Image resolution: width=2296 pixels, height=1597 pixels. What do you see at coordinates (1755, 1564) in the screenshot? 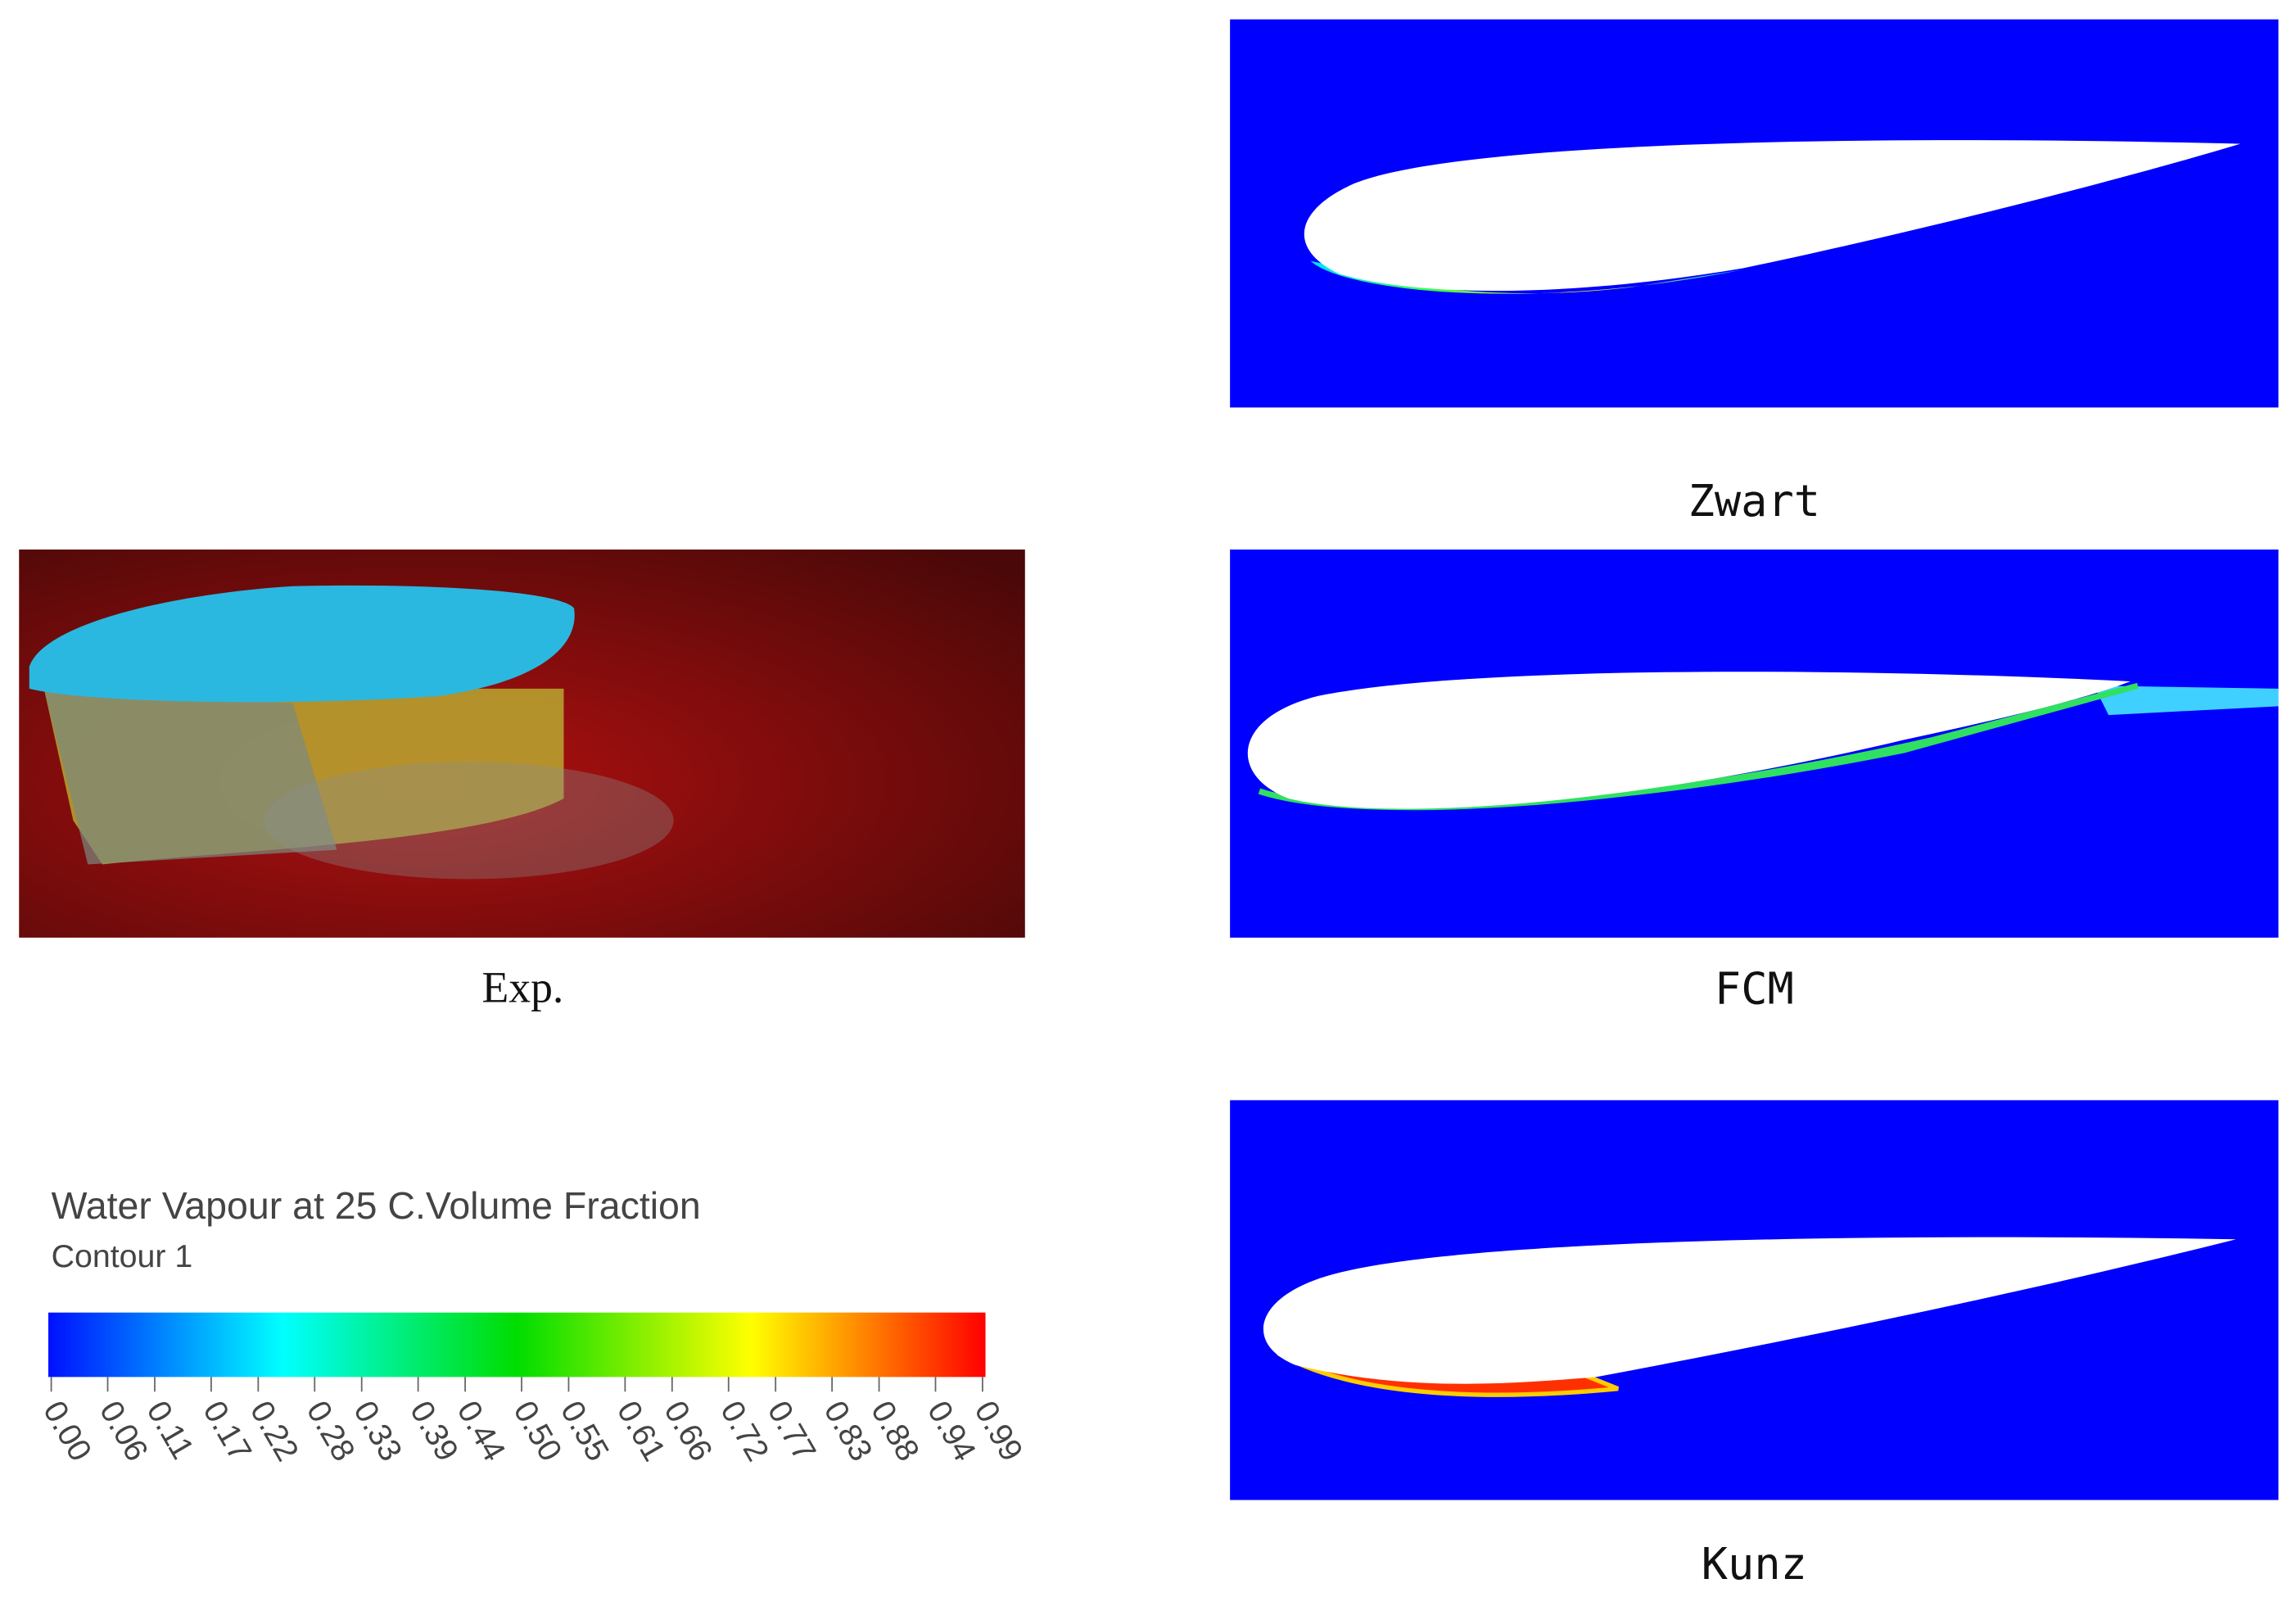
I see `caption: Kunz` at bounding box center [1755, 1564].